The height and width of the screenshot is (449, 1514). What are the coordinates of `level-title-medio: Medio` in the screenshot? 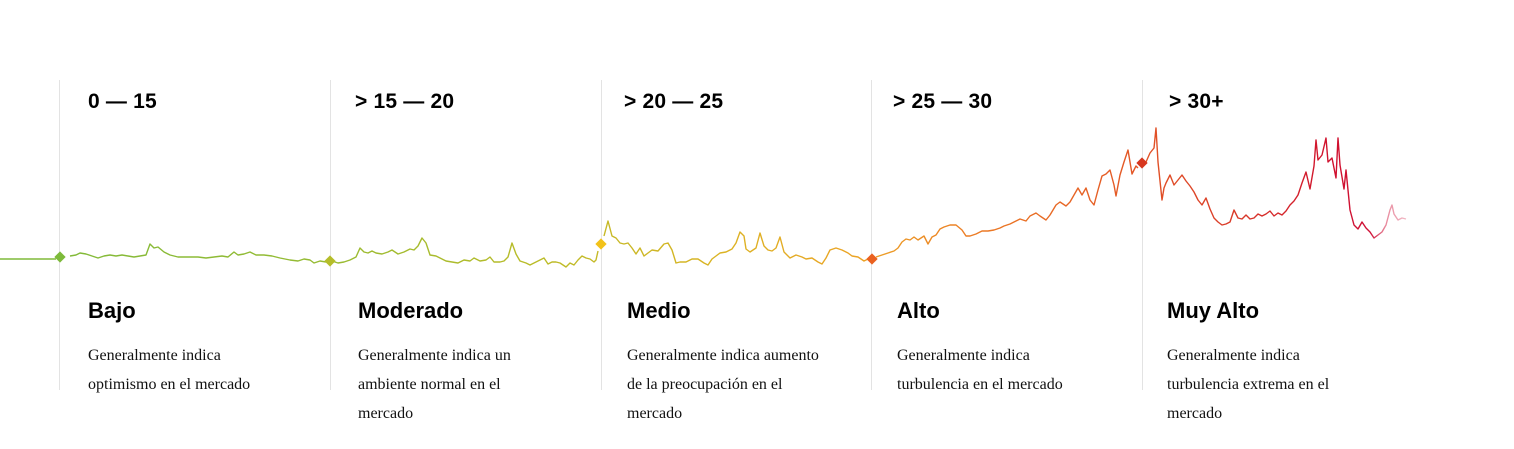 It's located at (659, 310).